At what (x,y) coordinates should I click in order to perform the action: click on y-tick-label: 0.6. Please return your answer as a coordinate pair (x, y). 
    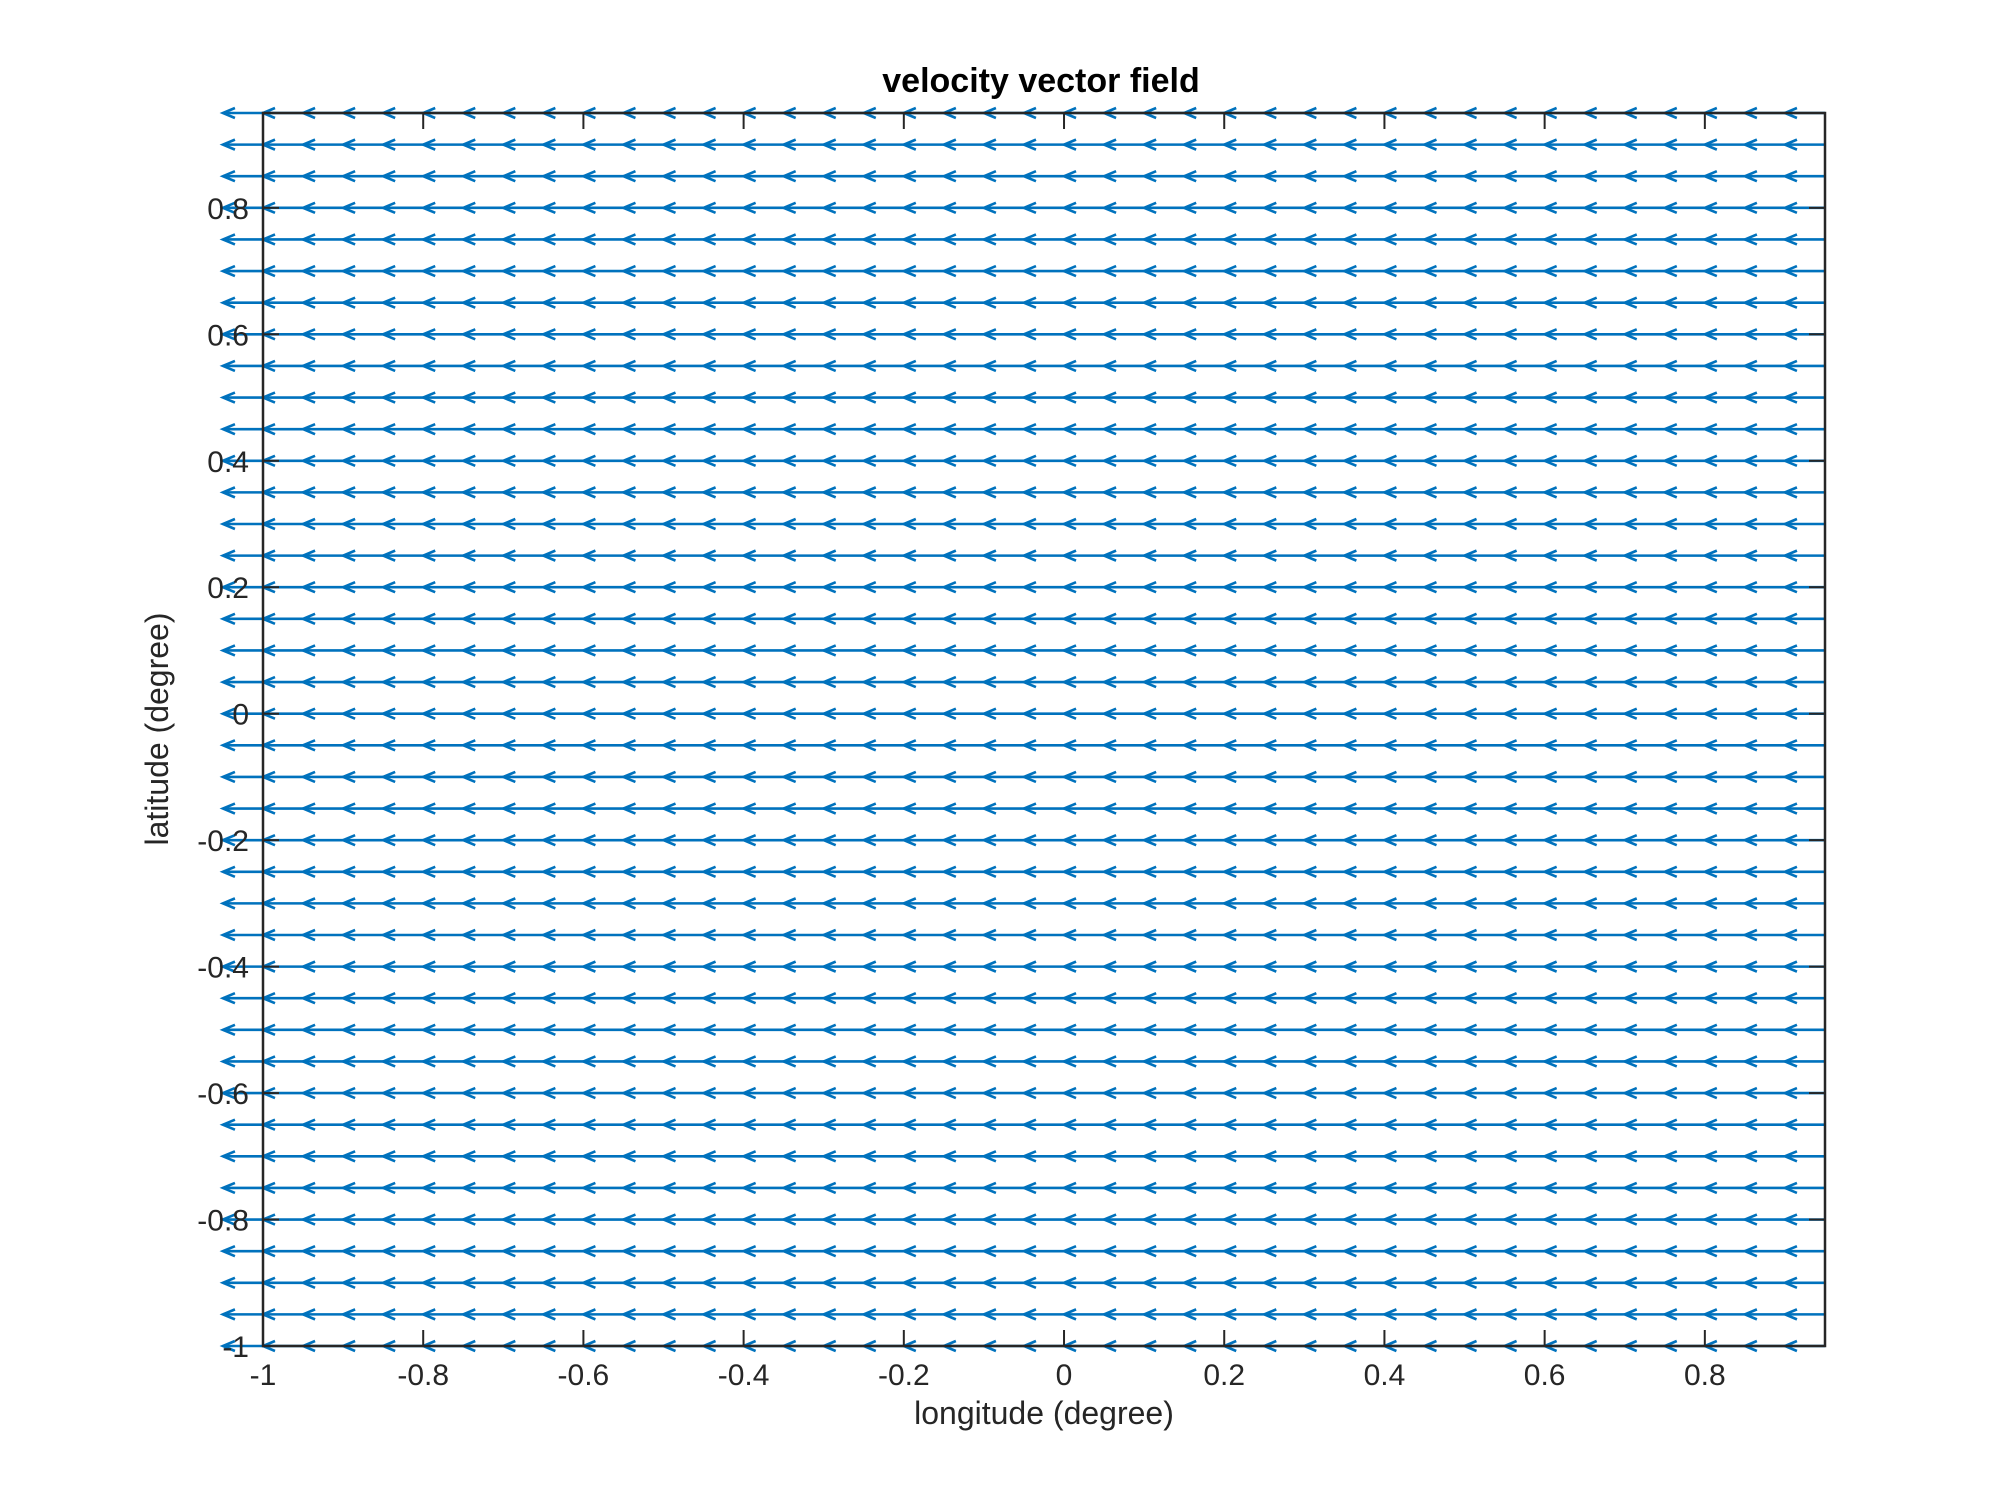
    Looking at the image, I should click on (228, 335).